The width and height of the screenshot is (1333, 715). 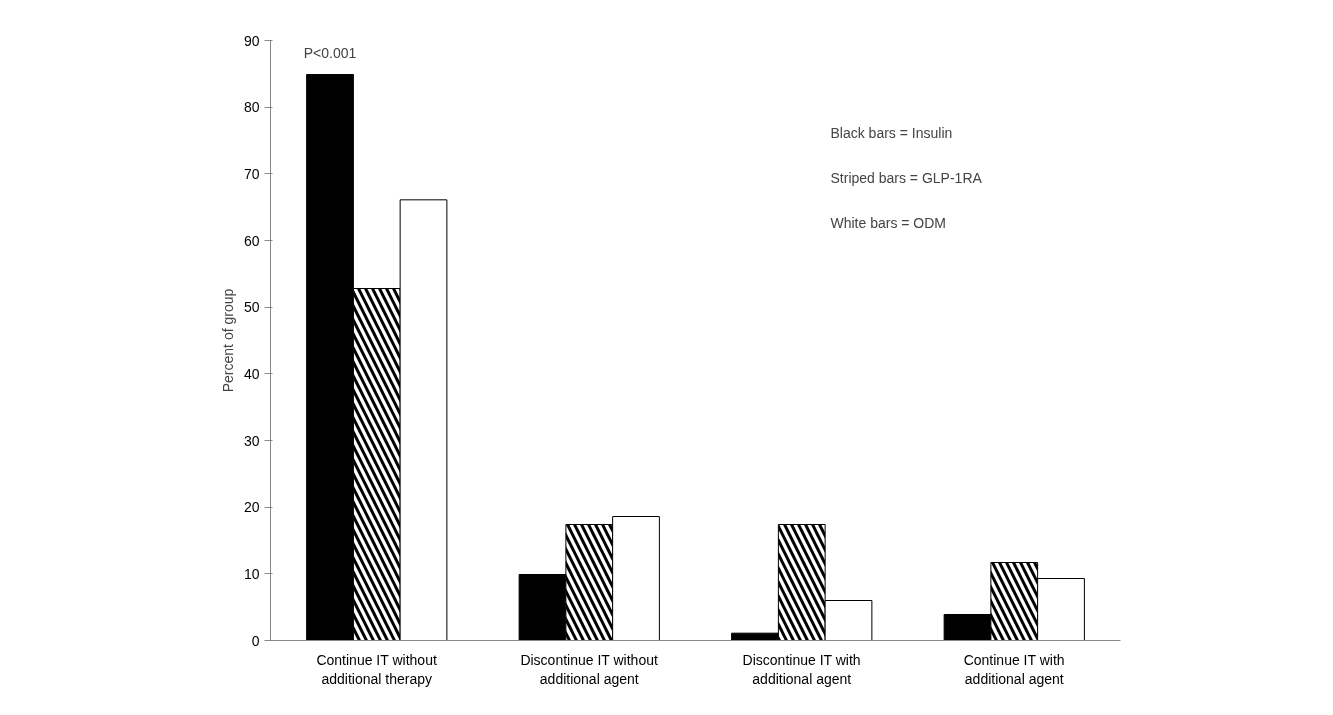 I want to click on annotation: White bars = ODM, so click(x=888, y=222).